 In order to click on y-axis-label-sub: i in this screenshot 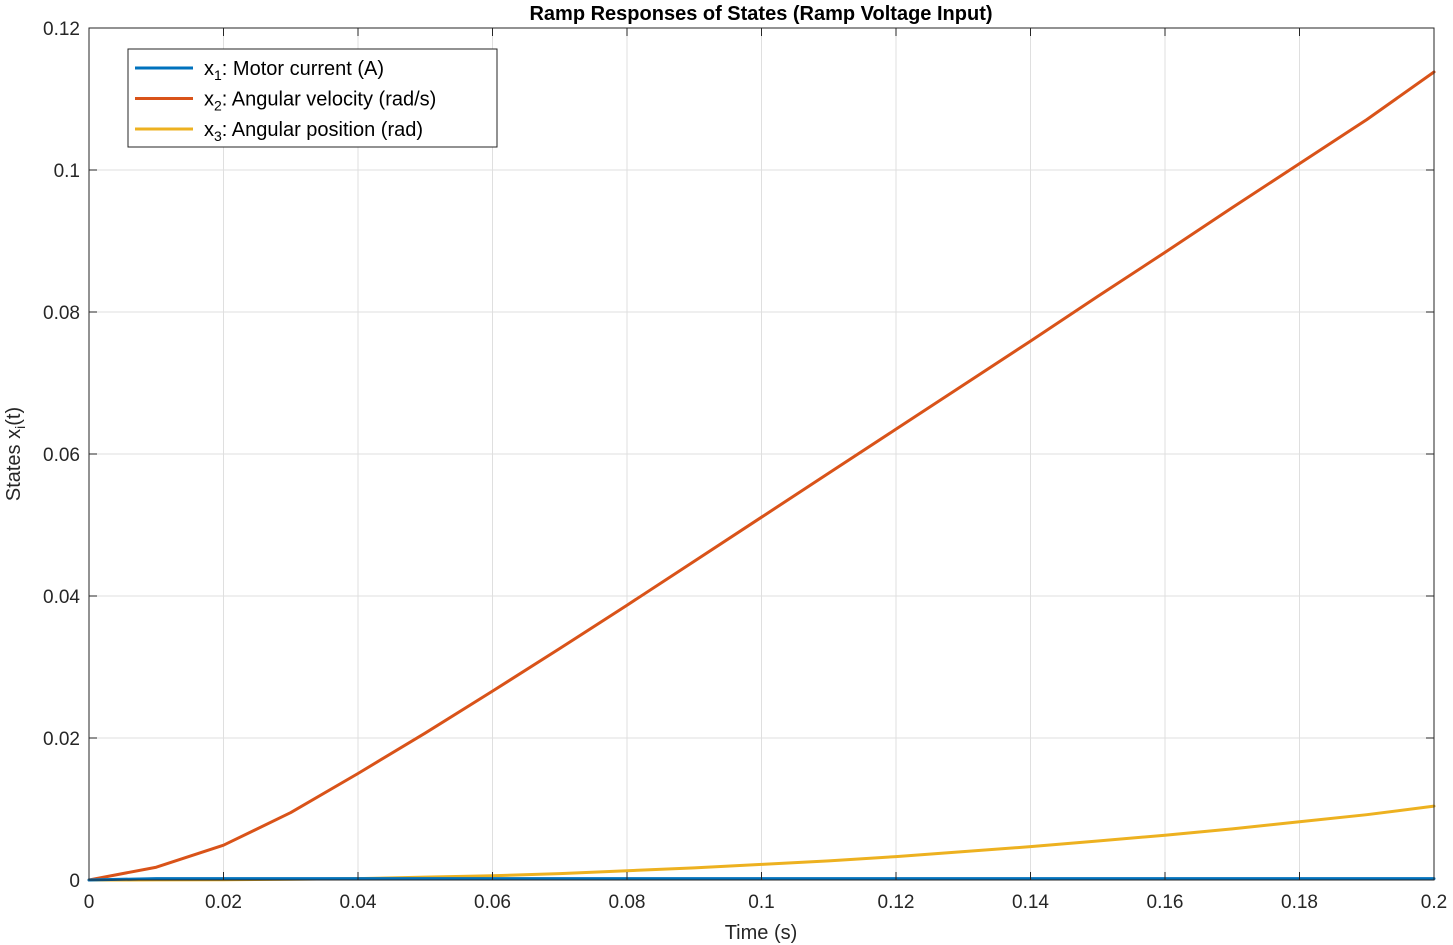, I will do `click(20, 427)`.